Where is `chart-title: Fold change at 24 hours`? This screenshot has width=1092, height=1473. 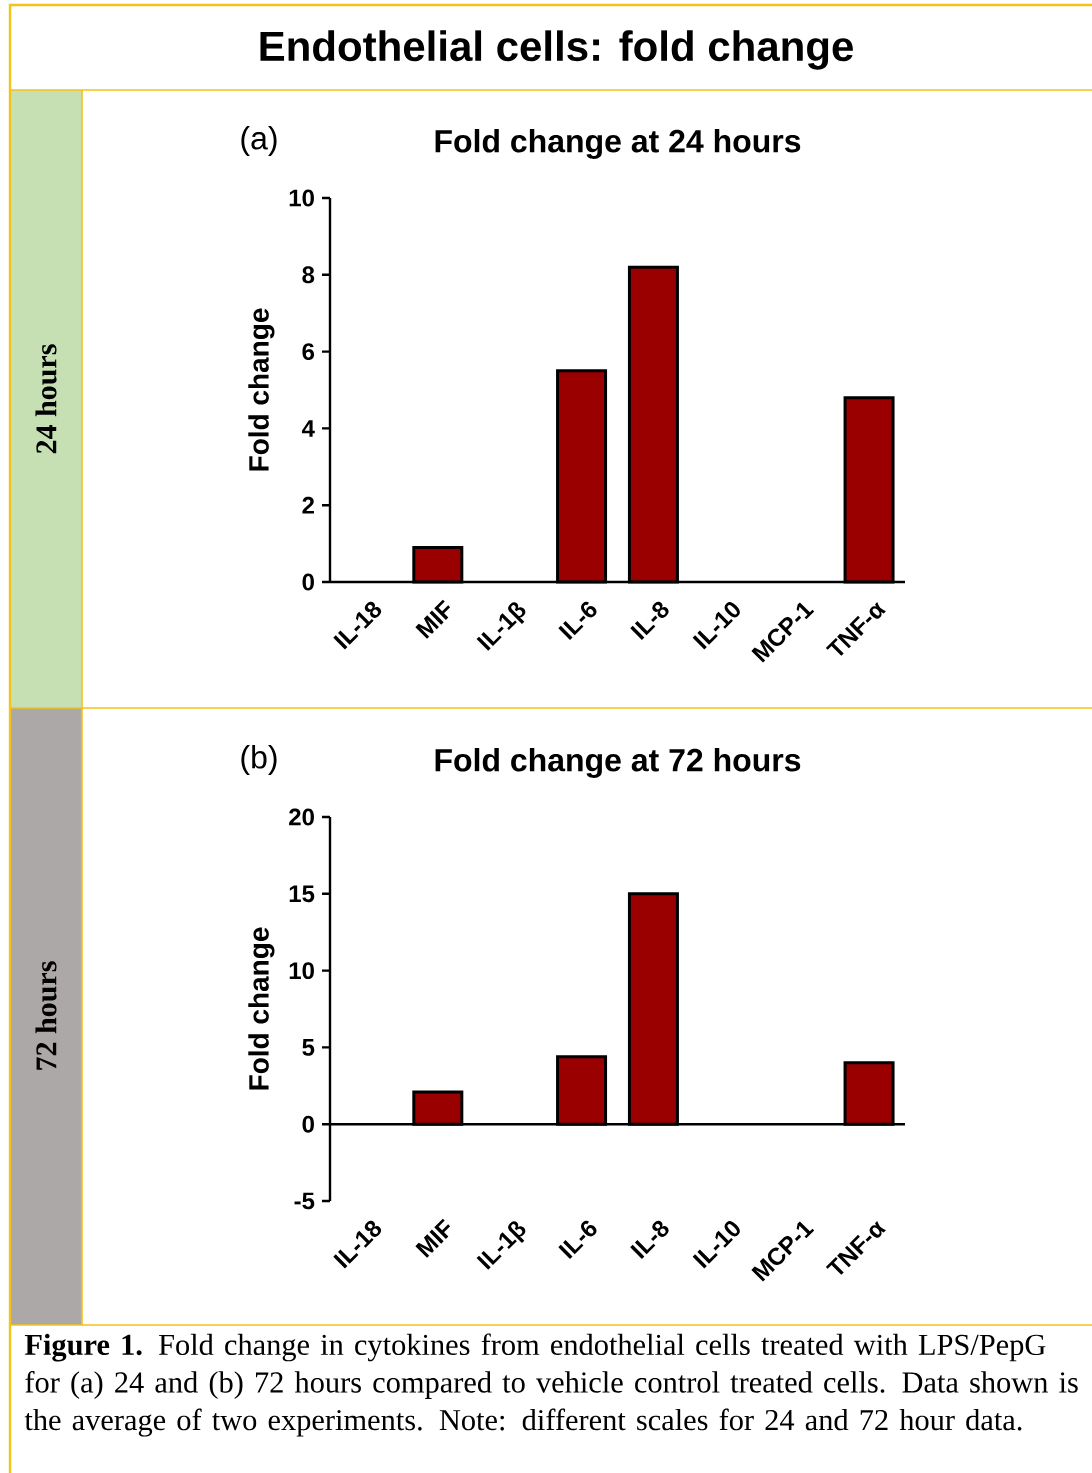 chart-title: Fold change at 24 hours is located at coordinates (618, 143).